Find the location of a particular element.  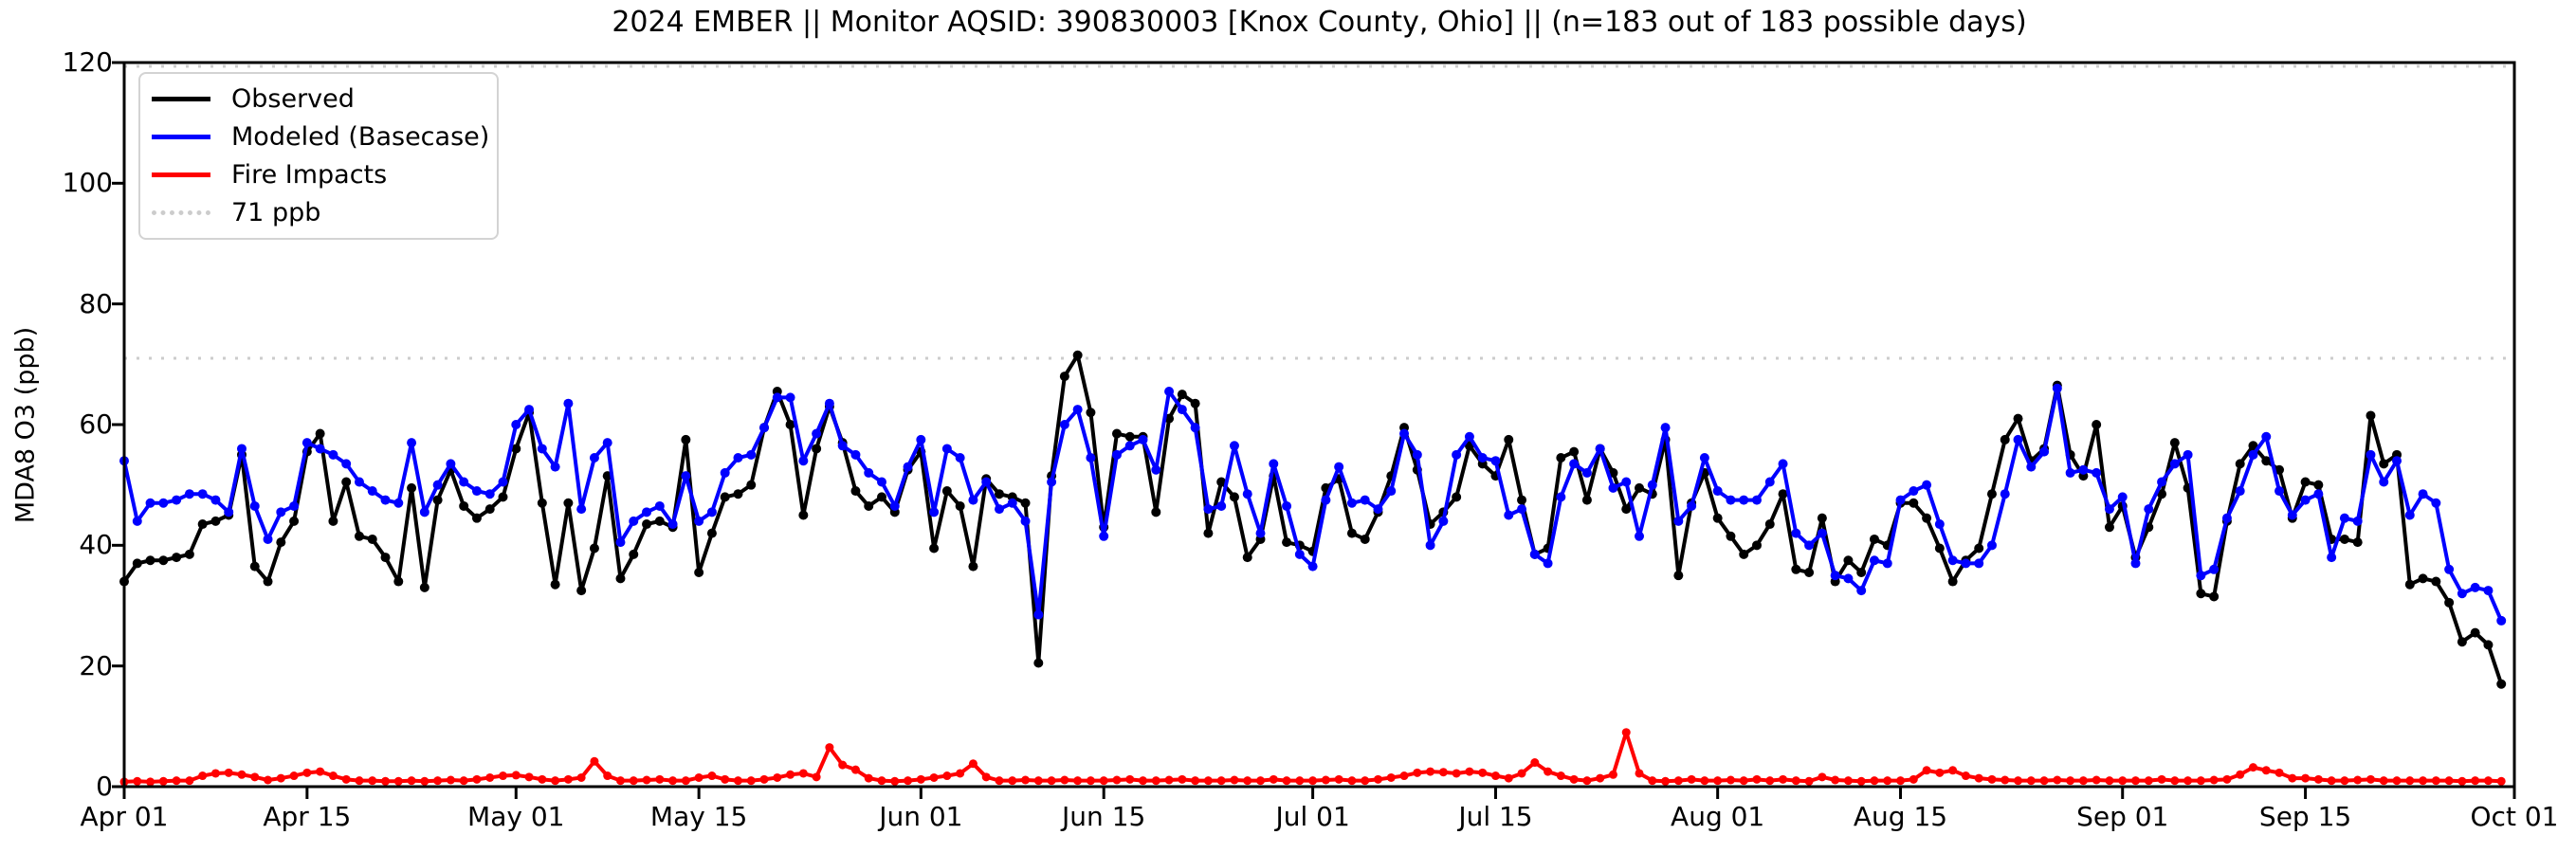

y-tick-label: 100 is located at coordinates (87, 183).